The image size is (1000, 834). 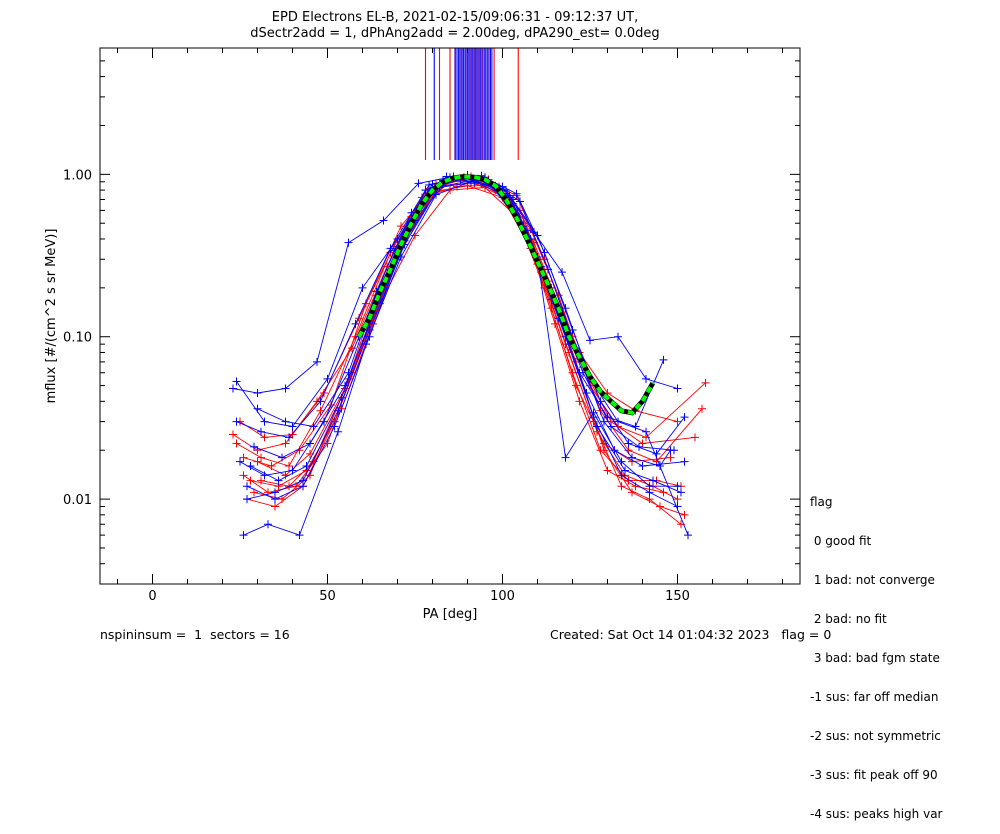 What do you see at coordinates (874, 697) in the screenshot?
I see `legend-item: -1 sus: far off median` at bounding box center [874, 697].